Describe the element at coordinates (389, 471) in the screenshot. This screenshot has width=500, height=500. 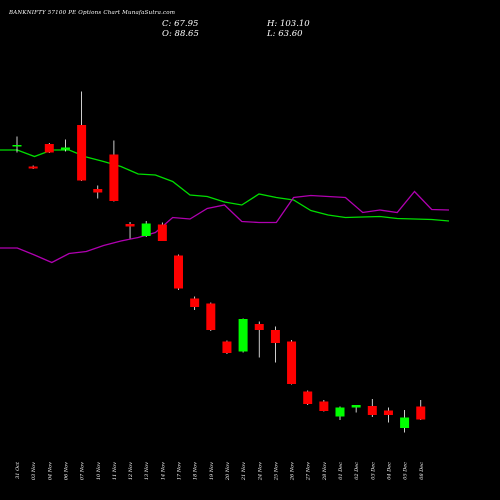
I see `x-tick-label: 04 Dec` at that location.